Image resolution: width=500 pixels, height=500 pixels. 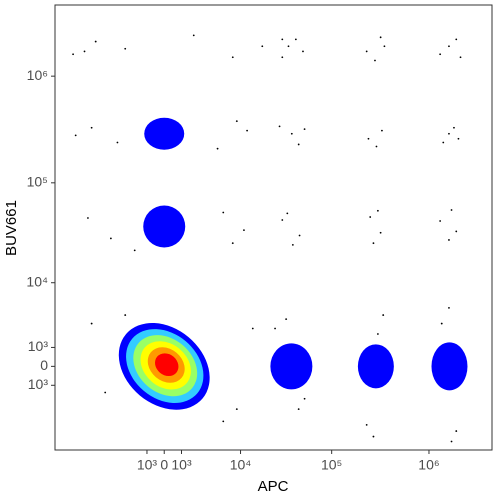 I want to click on x-axis-title: APC, so click(x=273, y=486).